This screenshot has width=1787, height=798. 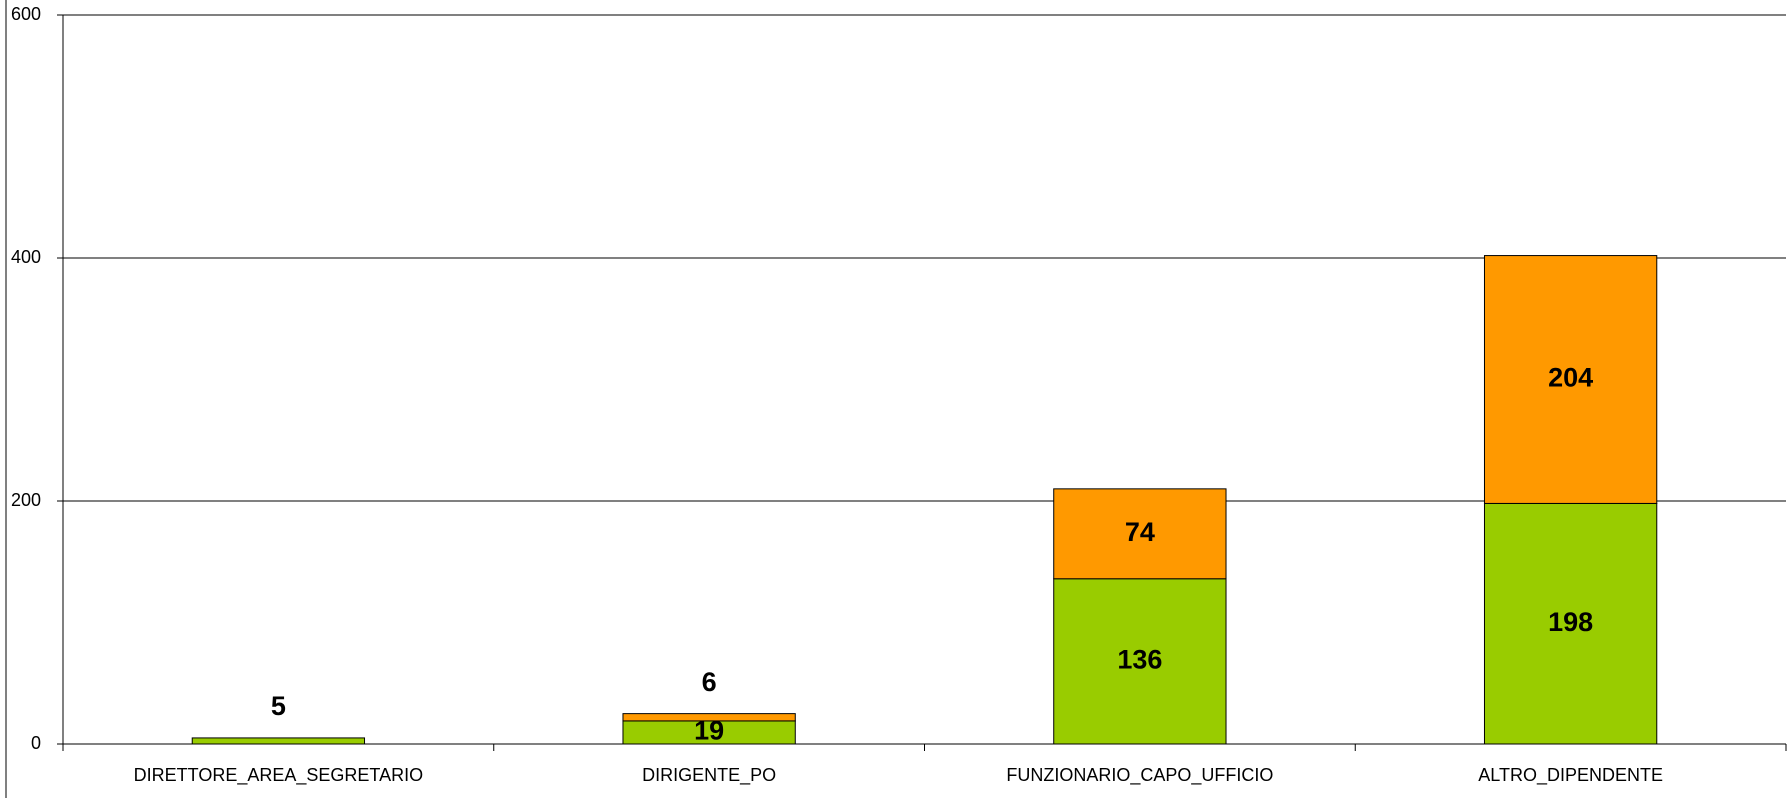 I want to click on data-label: 74, so click(x=1140, y=532).